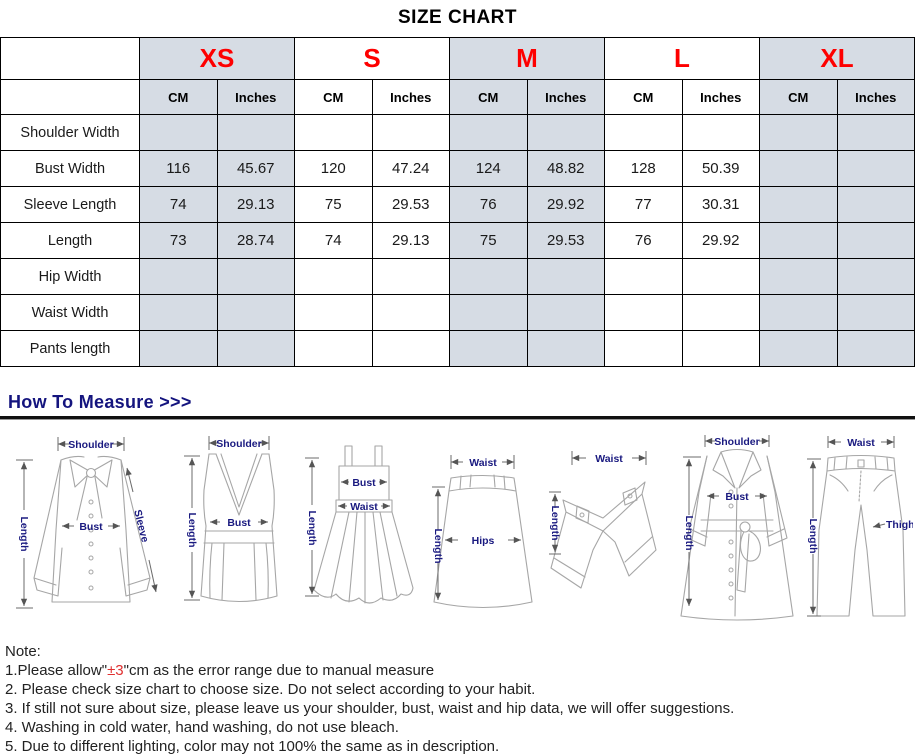 Image resolution: width=915 pixels, height=756 pixels. Describe the element at coordinates (115, 670) in the screenshot. I see `note-1-highlight: ±3` at that location.